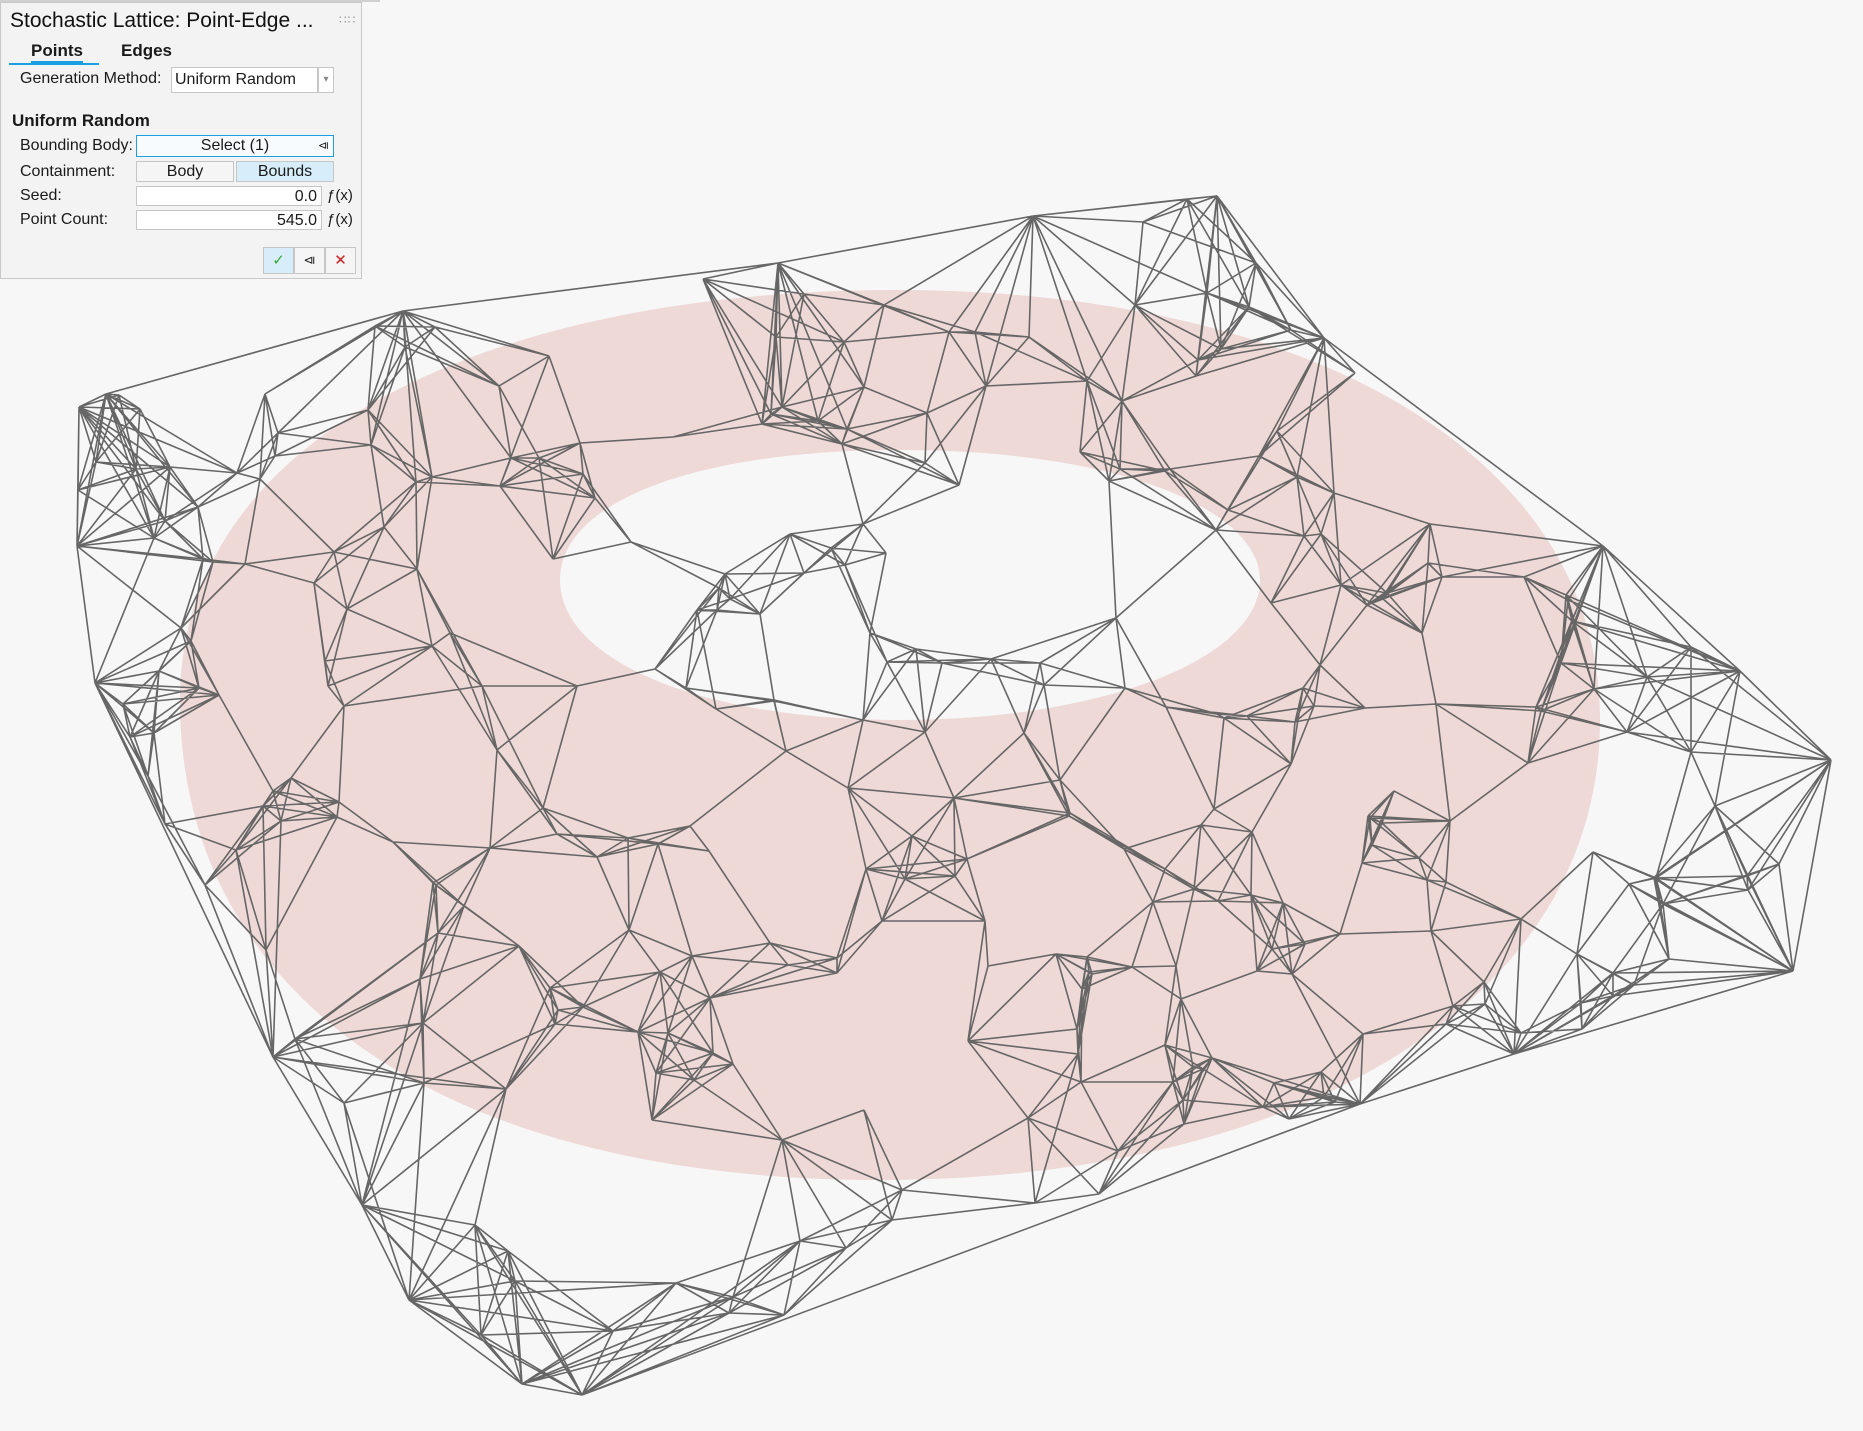  Describe the element at coordinates (76, 145) in the screenshot. I see `bounding-body-label: Bounding Body:` at that location.